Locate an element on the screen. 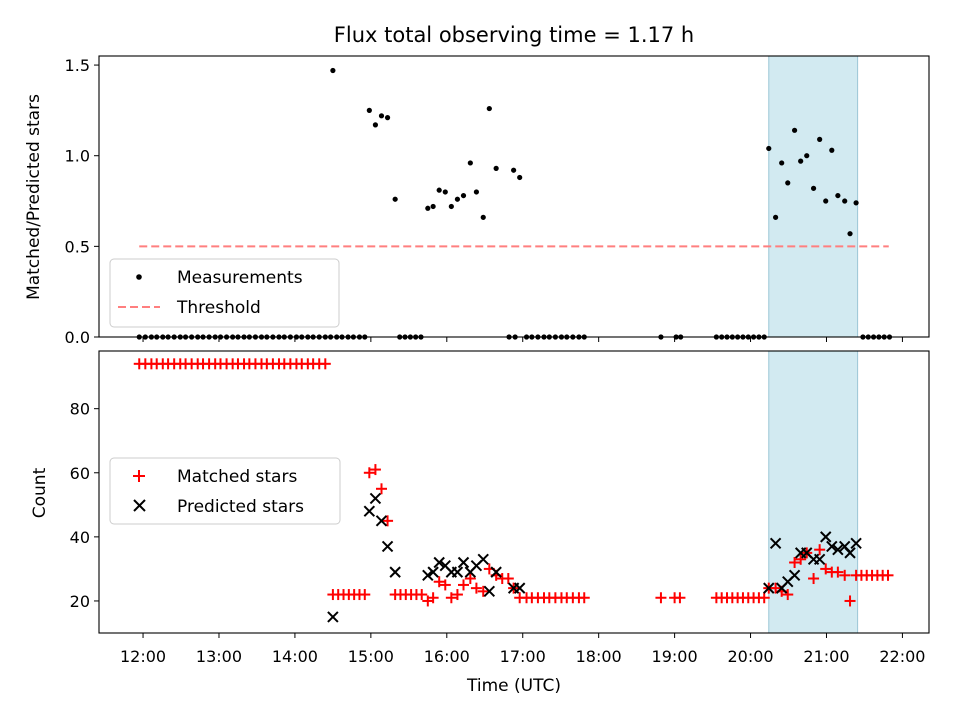  top-highlight-span is located at coordinates (813, 196).